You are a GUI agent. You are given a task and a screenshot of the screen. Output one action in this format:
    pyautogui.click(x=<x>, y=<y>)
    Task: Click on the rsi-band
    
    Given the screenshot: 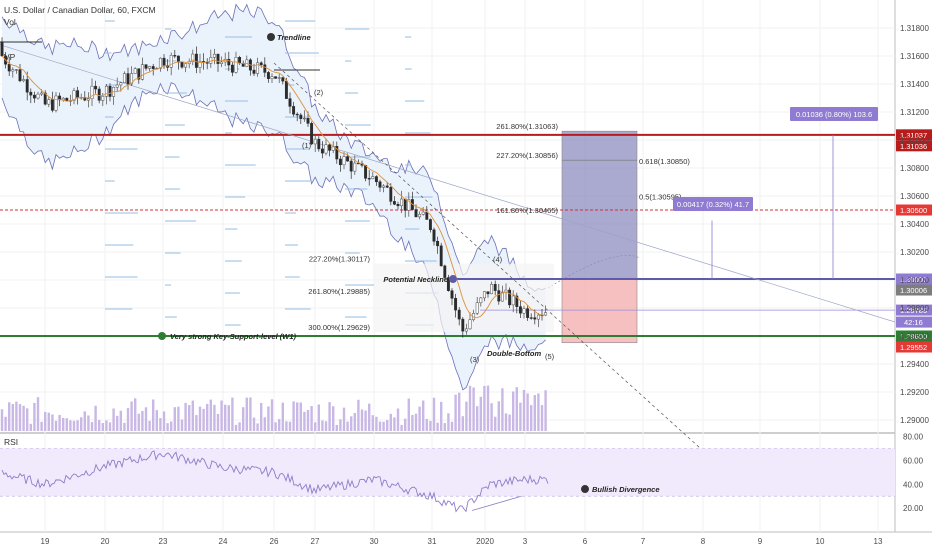 What is the action you would take?
    pyautogui.click(x=447, y=472)
    